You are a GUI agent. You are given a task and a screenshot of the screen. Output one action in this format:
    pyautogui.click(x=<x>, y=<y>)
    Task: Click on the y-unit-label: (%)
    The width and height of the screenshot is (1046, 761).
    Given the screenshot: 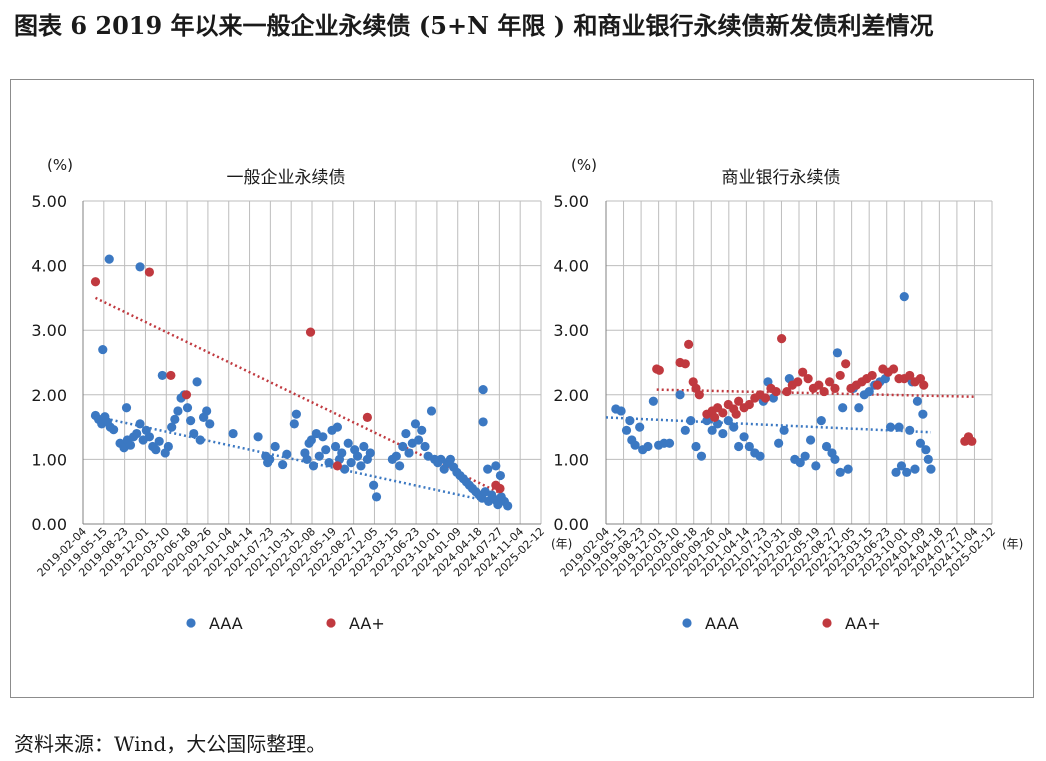 What is the action you would take?
    pyautogui.click(x=60, y=165)
    